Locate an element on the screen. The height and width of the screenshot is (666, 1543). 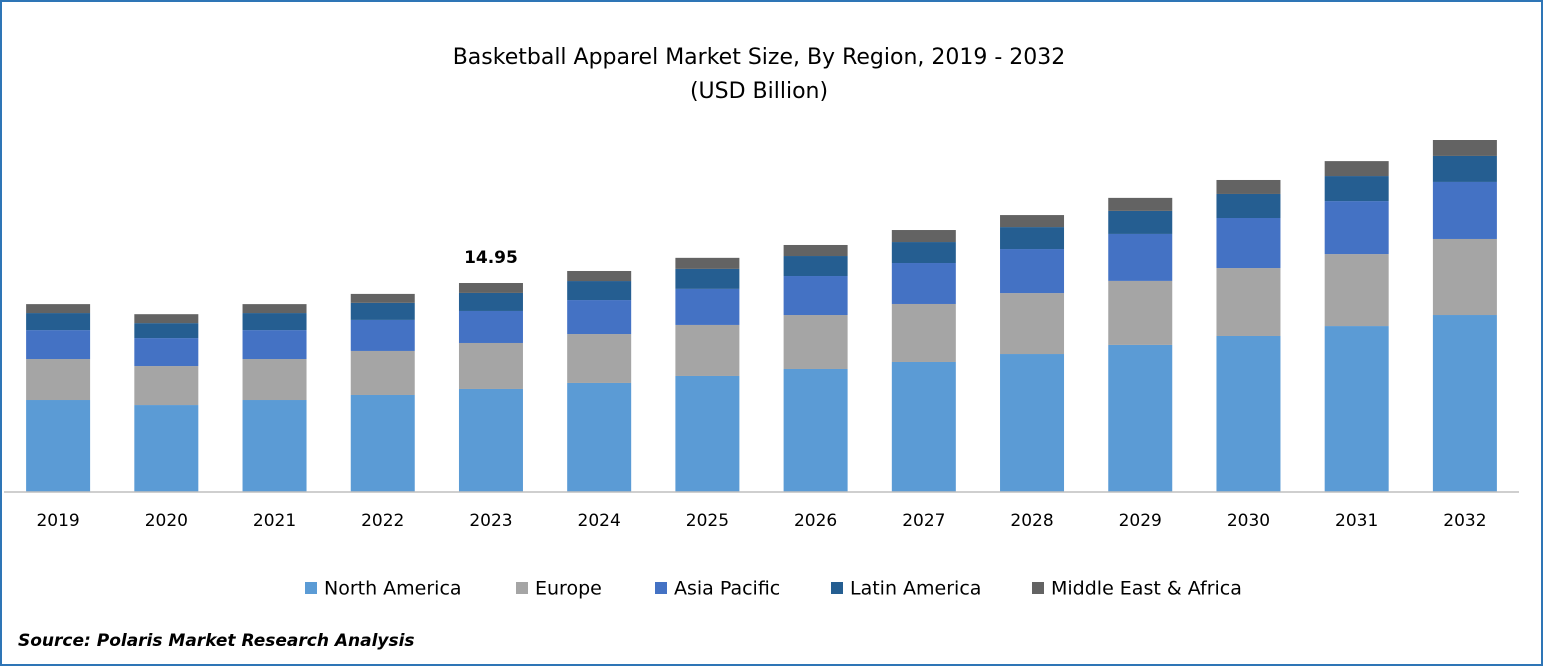
legend-label: North America is located at coordinates (393, 589).